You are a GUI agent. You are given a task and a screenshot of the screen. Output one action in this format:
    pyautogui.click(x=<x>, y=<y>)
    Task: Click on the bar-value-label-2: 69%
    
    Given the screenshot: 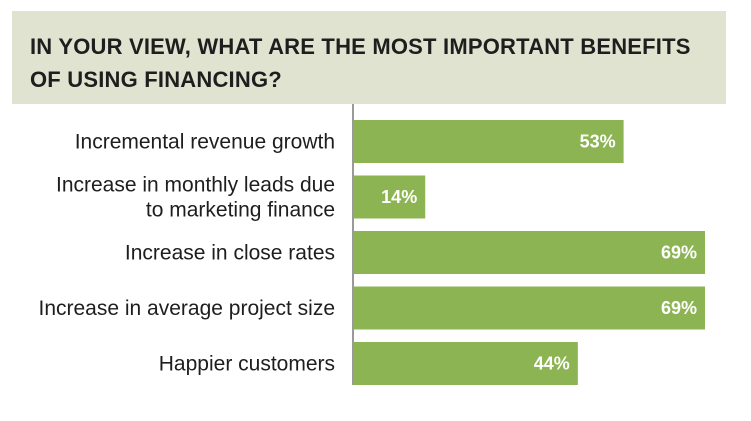 What is the action you would take?
    pyautogui.click(x=679, y=253)
    